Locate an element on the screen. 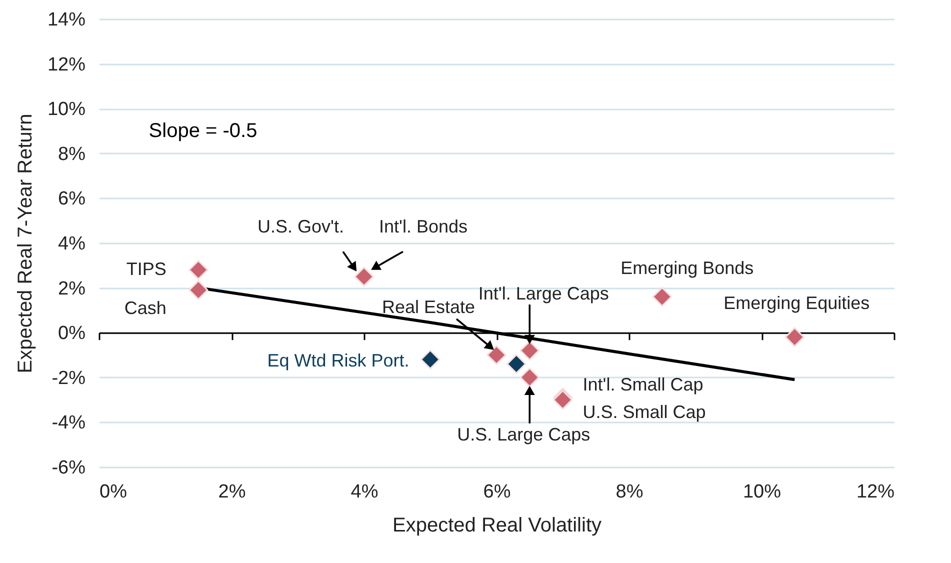 This screenshot has width=951, height=563. y-tick-label: 0% is located at coordinates (72, 333).